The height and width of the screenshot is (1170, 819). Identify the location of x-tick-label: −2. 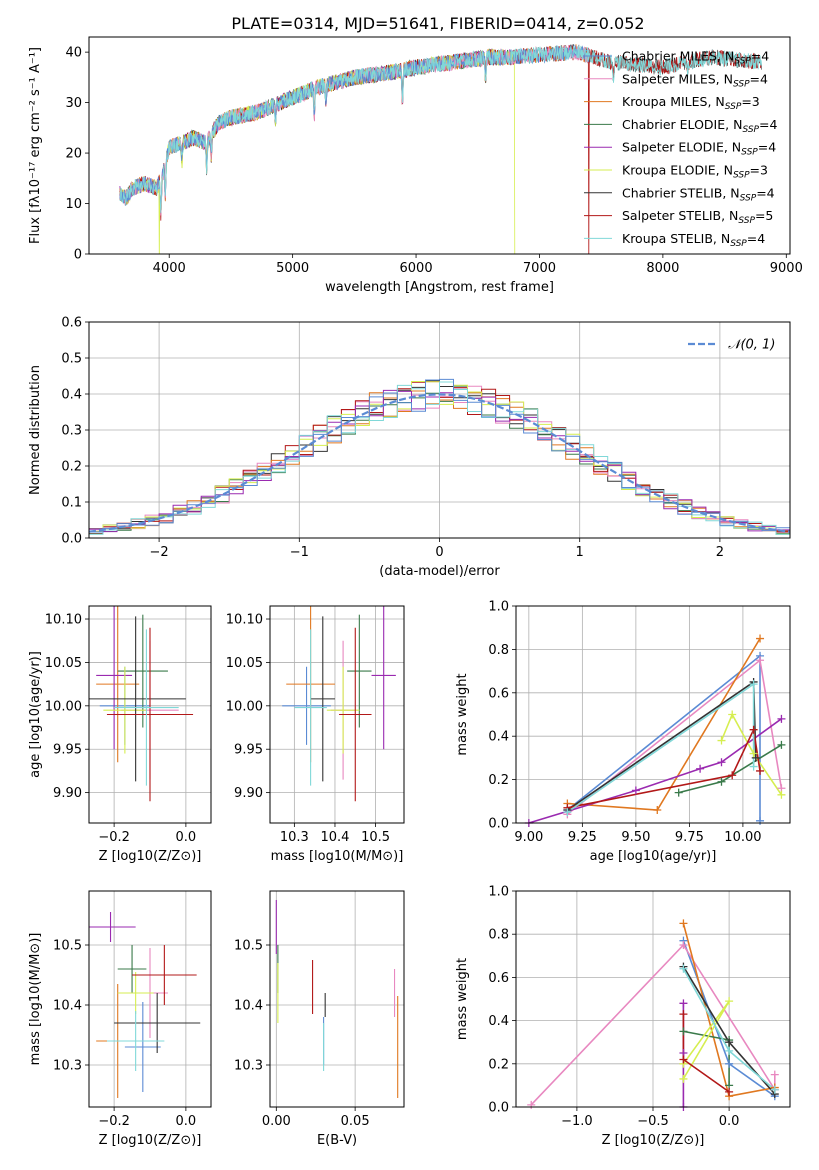
(159, 552).